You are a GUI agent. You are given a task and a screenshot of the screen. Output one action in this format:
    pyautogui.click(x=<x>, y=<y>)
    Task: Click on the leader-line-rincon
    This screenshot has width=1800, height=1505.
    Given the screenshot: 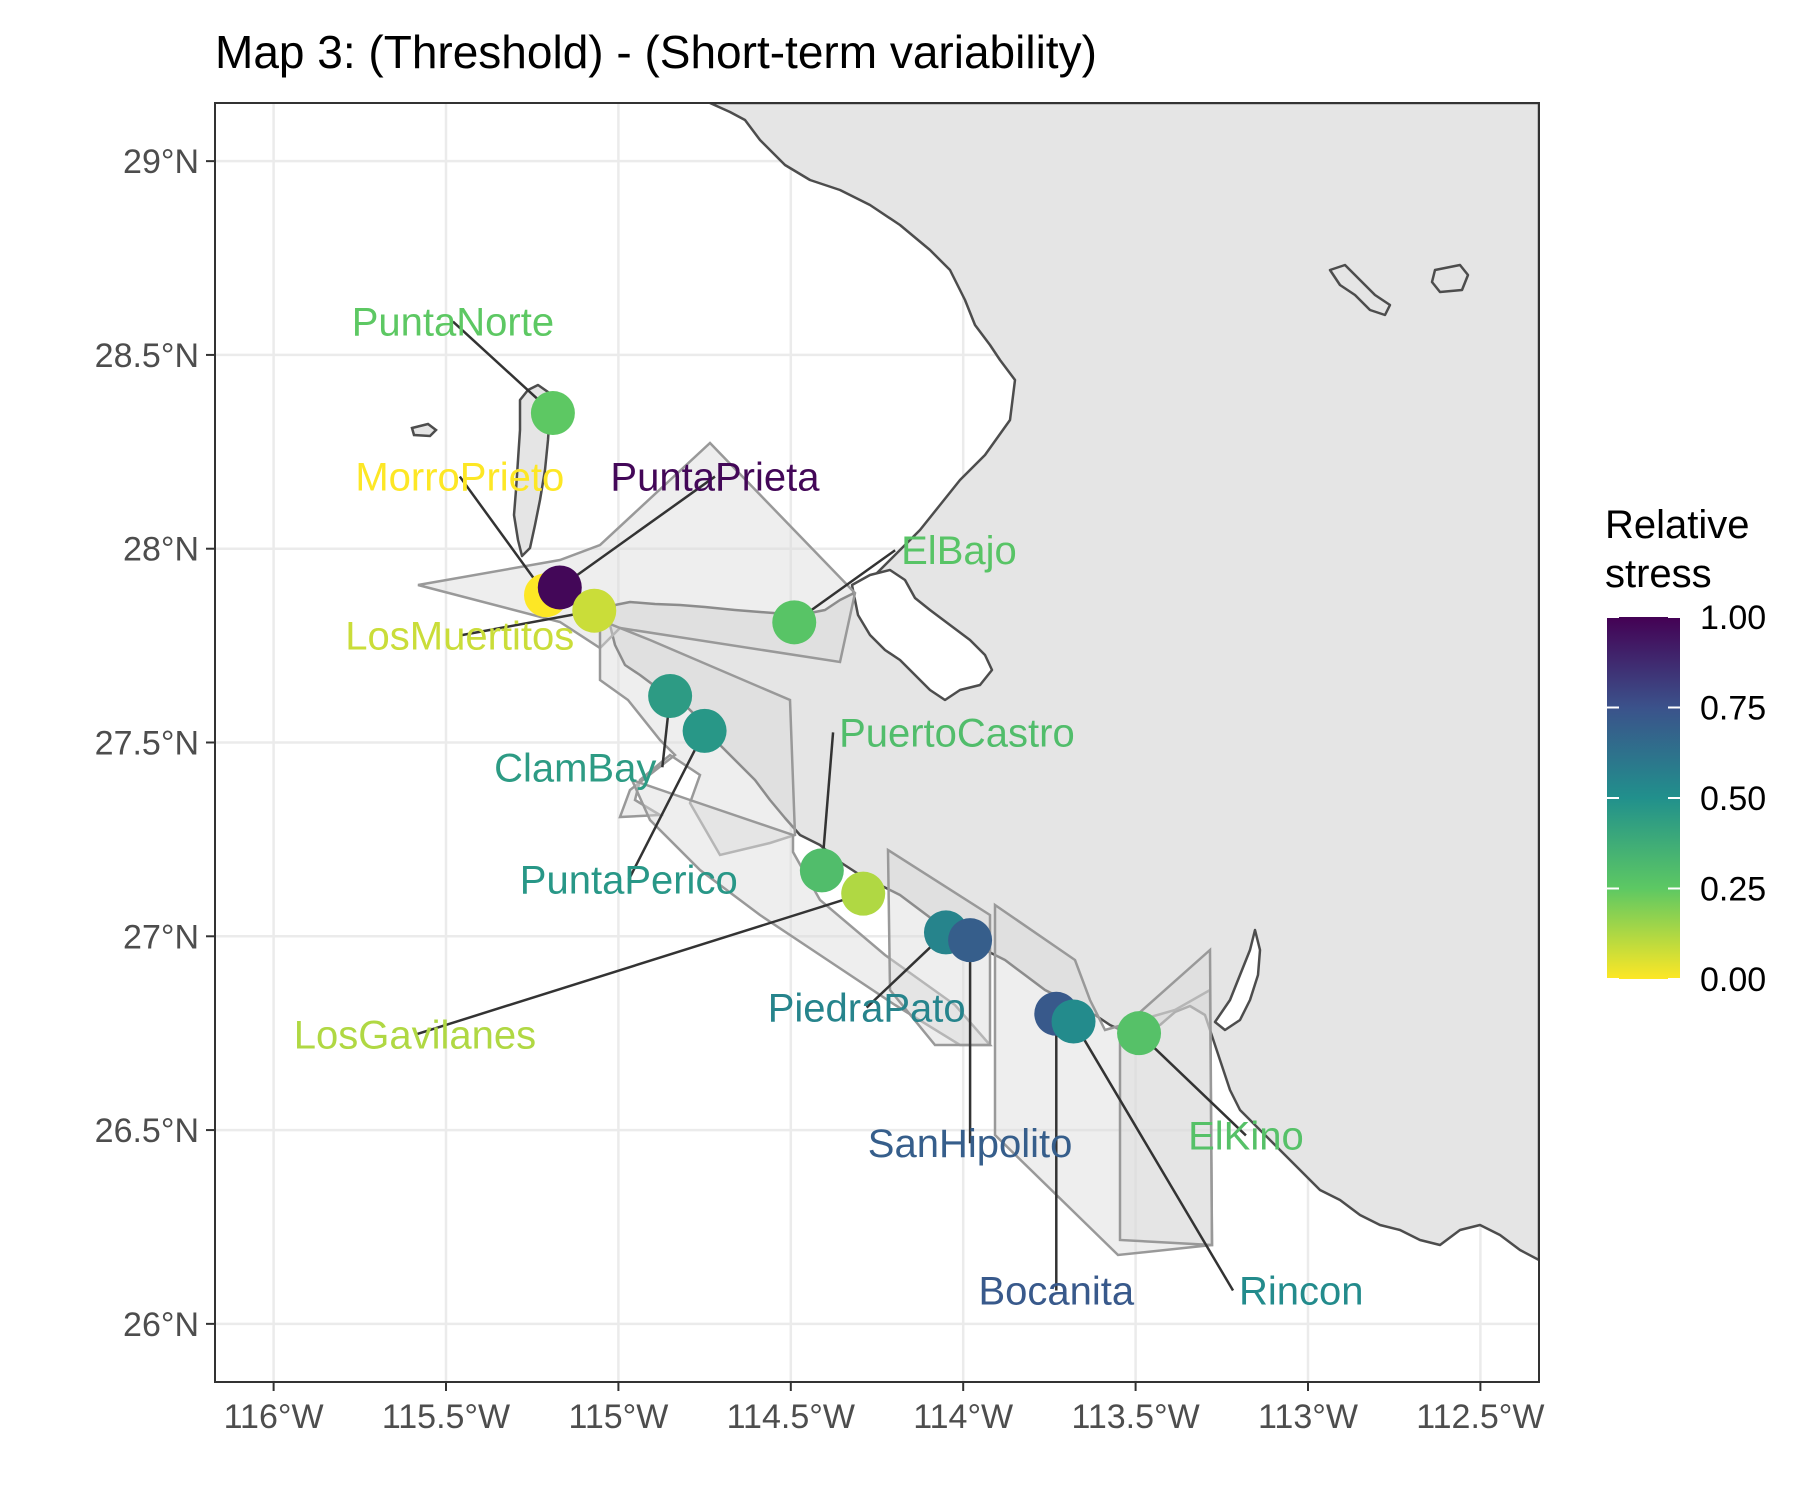 What is the action you would take?
    pyautogui.click(x=1153, y=1156)
    